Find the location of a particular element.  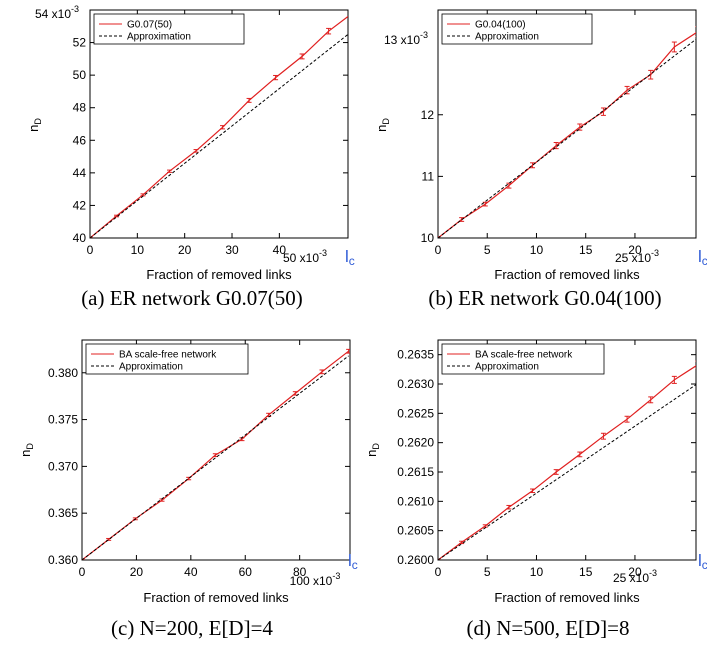

y-tick-label: 0.2620 is located at coordinates (415, 443).